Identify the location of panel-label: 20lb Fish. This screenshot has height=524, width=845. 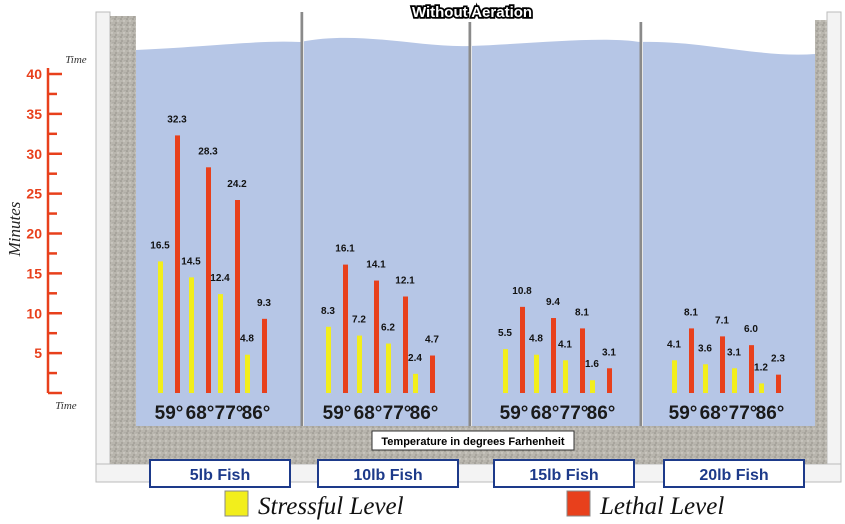
(733, 475).